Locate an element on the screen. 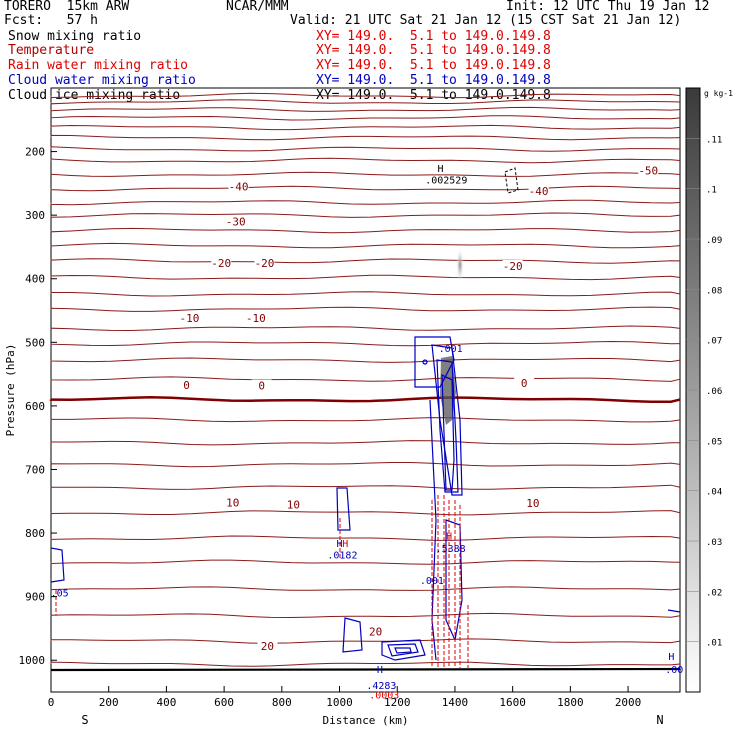 Image resolution: width=740 pixels, height=740 pixels. surface-line is located at coordinates (365, 669).